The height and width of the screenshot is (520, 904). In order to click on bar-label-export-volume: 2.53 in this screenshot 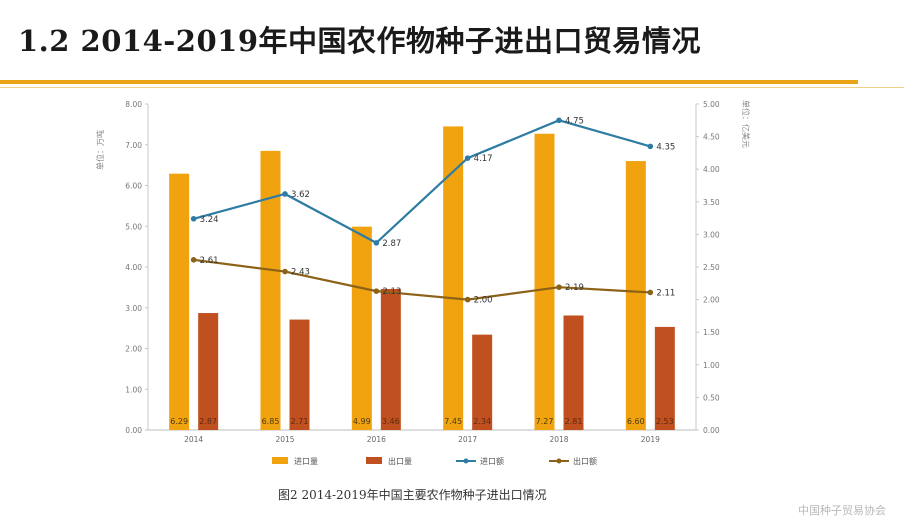, I will do `click(665, 421)`.